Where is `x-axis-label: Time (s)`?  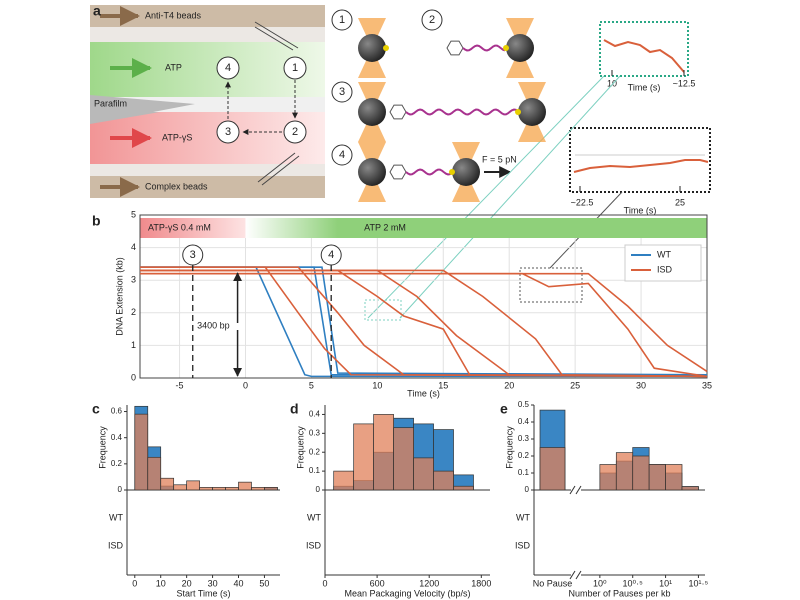 x-axis-label: Time (s) is located at coordinates (423, 393).